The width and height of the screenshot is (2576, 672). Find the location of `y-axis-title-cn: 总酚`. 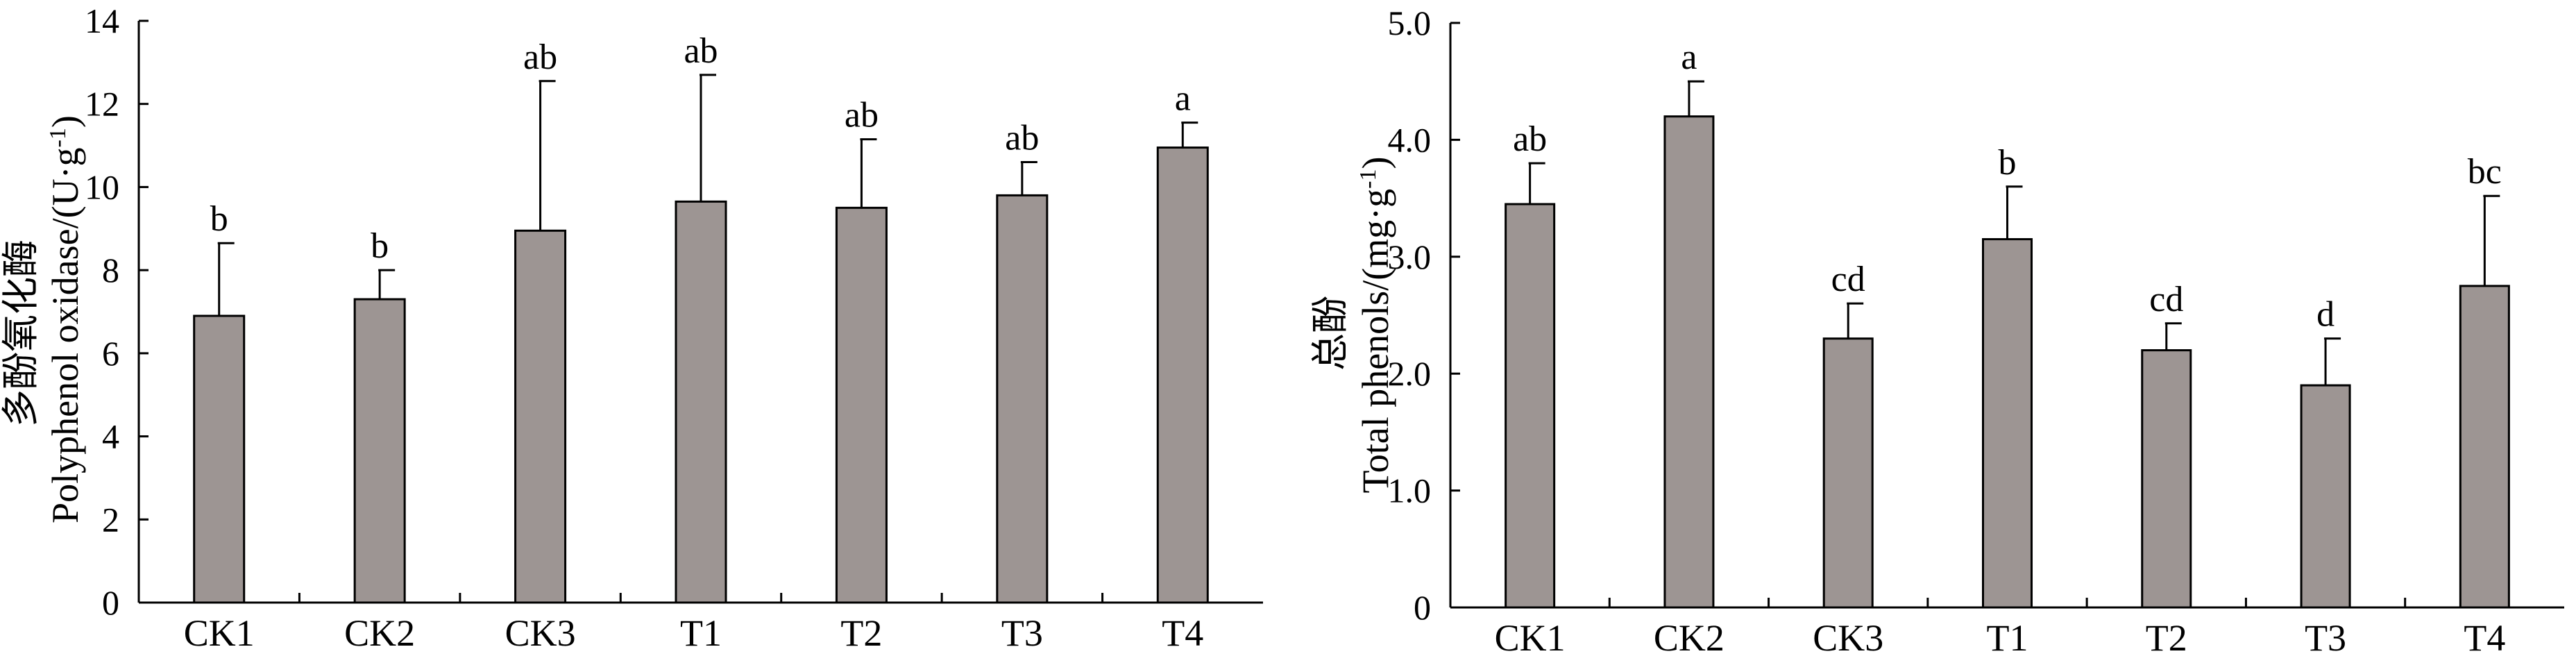

y-axis-title-cn: 总酚 is located at coordinates (1330, 333).